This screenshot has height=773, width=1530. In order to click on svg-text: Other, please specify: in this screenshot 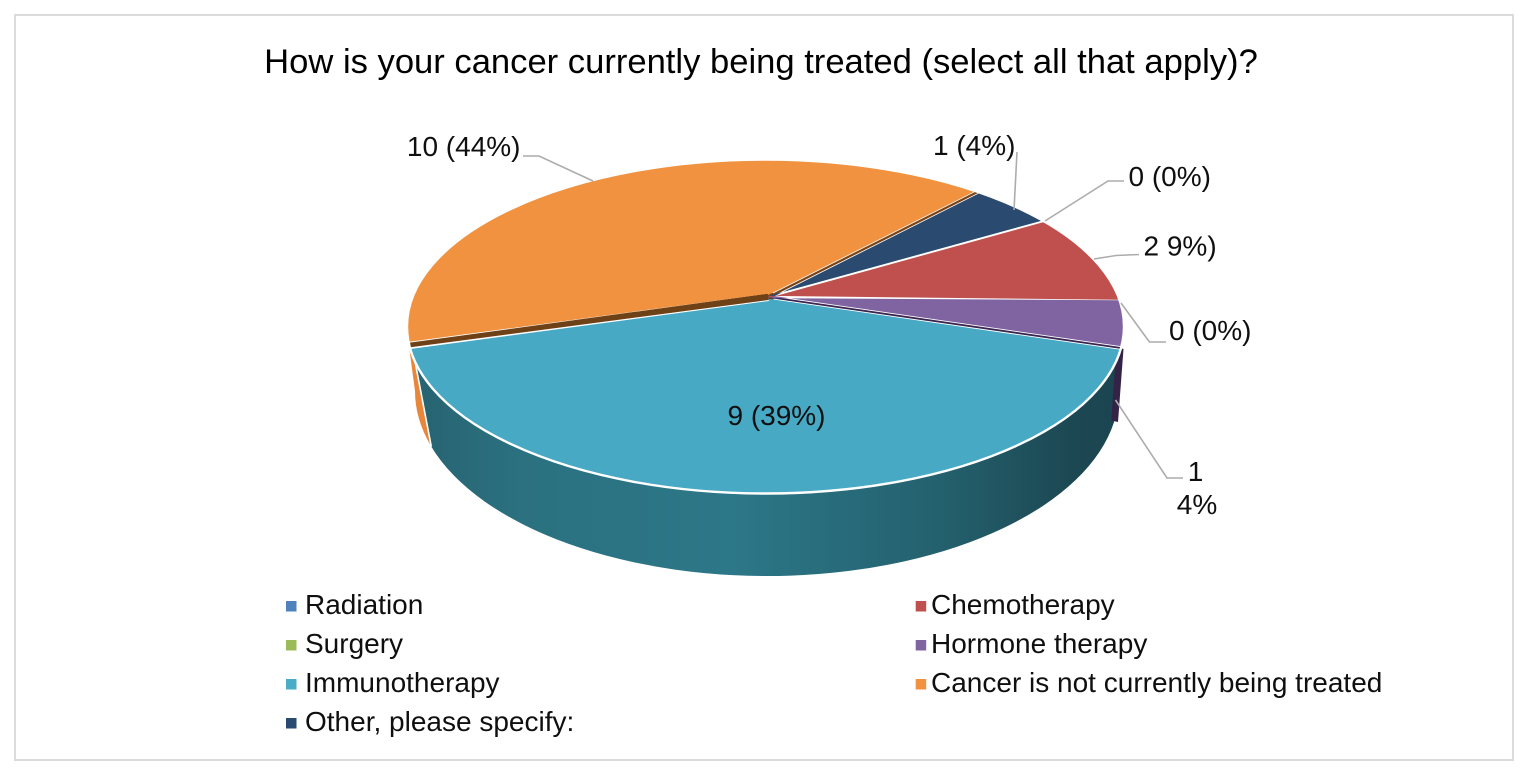, I will do `click(439, 721)`.